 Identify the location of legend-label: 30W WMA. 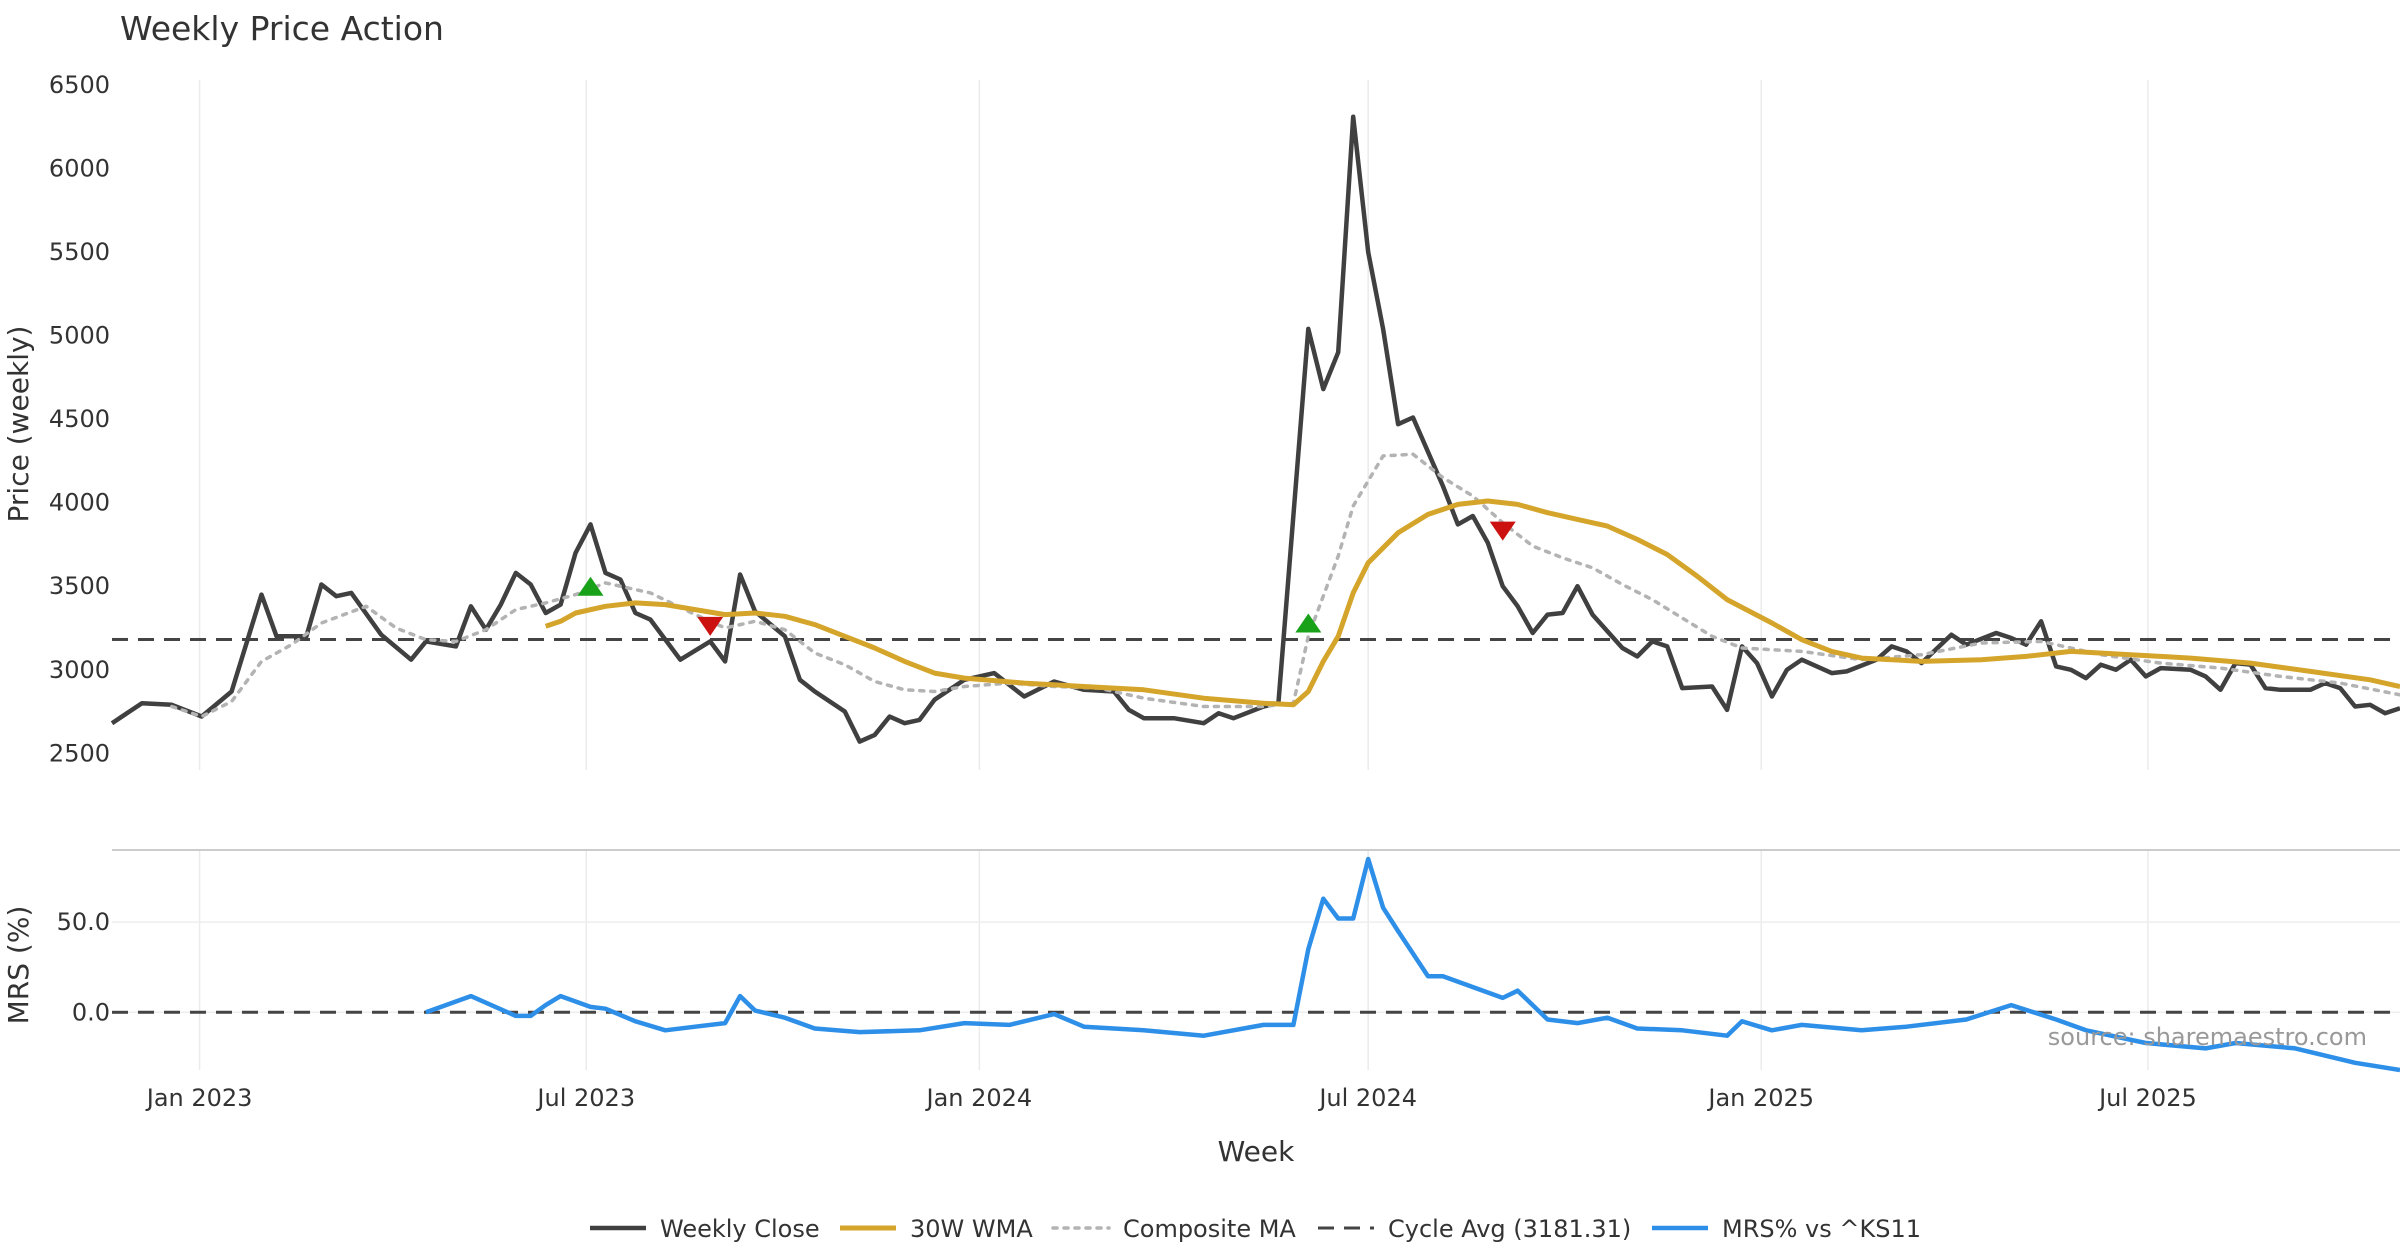
(971, 1229).